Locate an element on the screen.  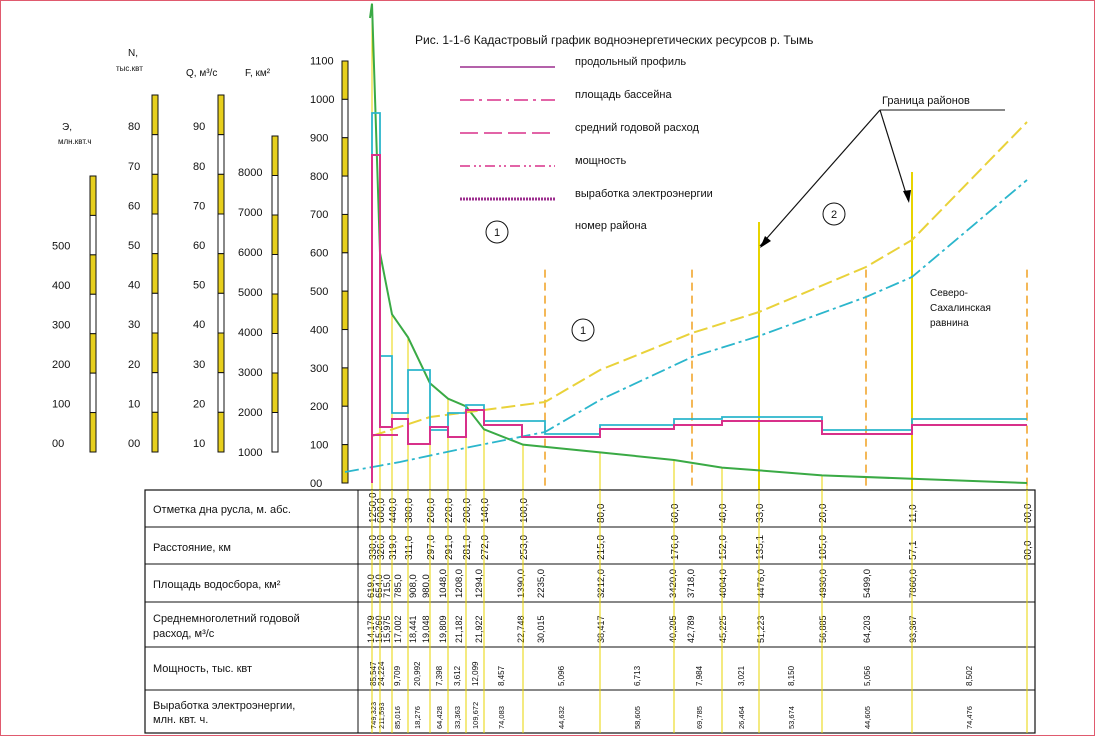
legend-label-district: номер района is located at coordinates (611, 226).